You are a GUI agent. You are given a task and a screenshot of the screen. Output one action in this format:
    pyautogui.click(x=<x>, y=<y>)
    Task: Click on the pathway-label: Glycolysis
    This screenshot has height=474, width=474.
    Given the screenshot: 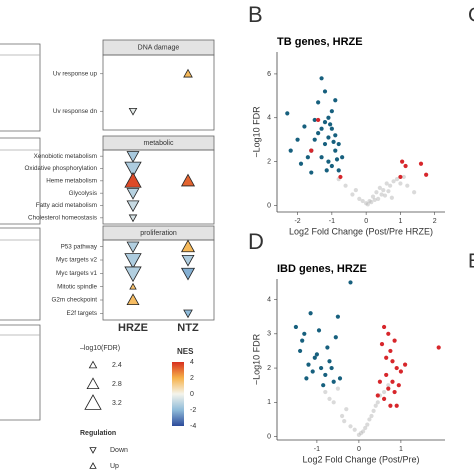 What is the action you would take?
    pyautogui.click(x=83, y=193)
    